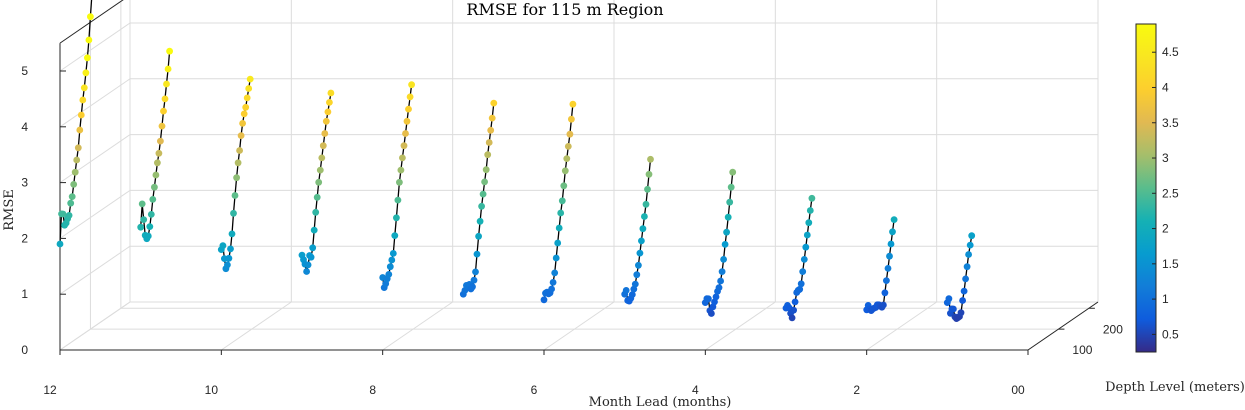  What do you see at coordinates (212, 390) in the screenshot?
I see `x-tick-label: 10` at bounding box center [212, 390].